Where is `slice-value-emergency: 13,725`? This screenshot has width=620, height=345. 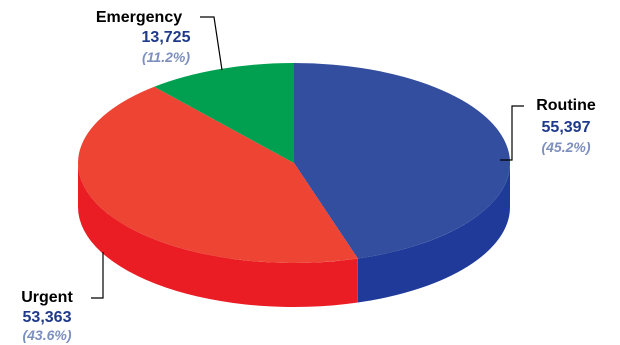 slice-value-emergency: 13,725 is located at coordinates (166, 37).